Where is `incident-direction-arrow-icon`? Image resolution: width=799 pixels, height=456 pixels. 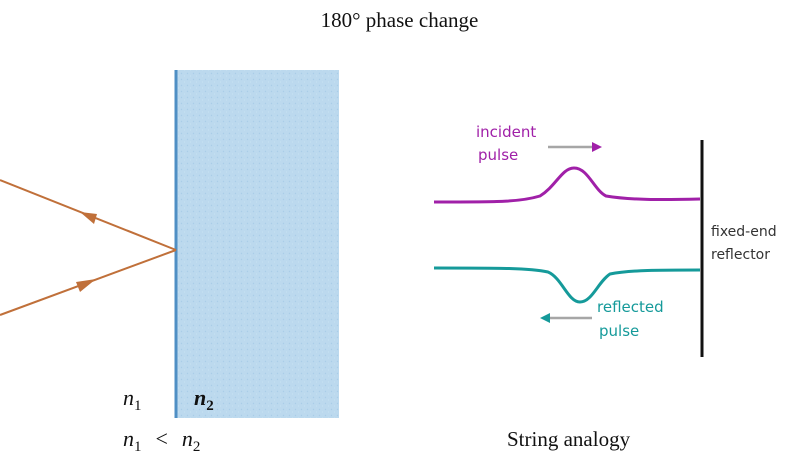
incident-direction-arrow-icon is located at coordinates (597, 147).